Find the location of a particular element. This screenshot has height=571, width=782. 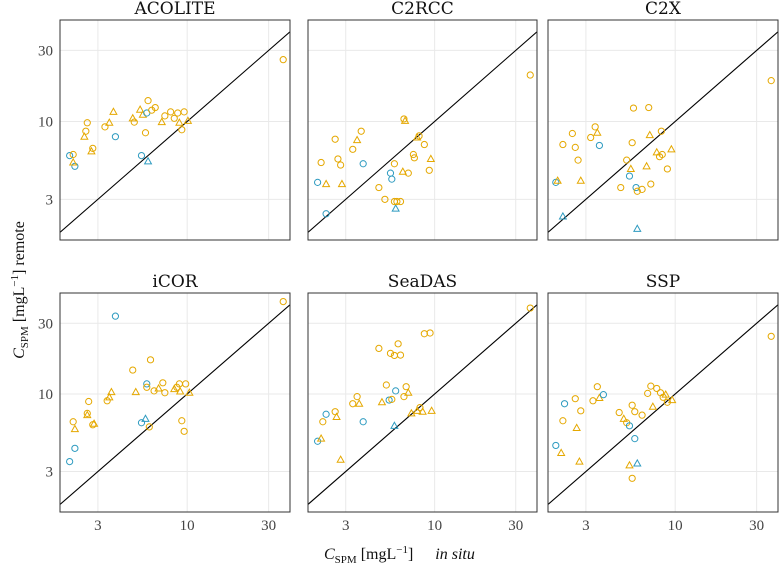

panel-title: C2X is located at coordinates (663, 9).